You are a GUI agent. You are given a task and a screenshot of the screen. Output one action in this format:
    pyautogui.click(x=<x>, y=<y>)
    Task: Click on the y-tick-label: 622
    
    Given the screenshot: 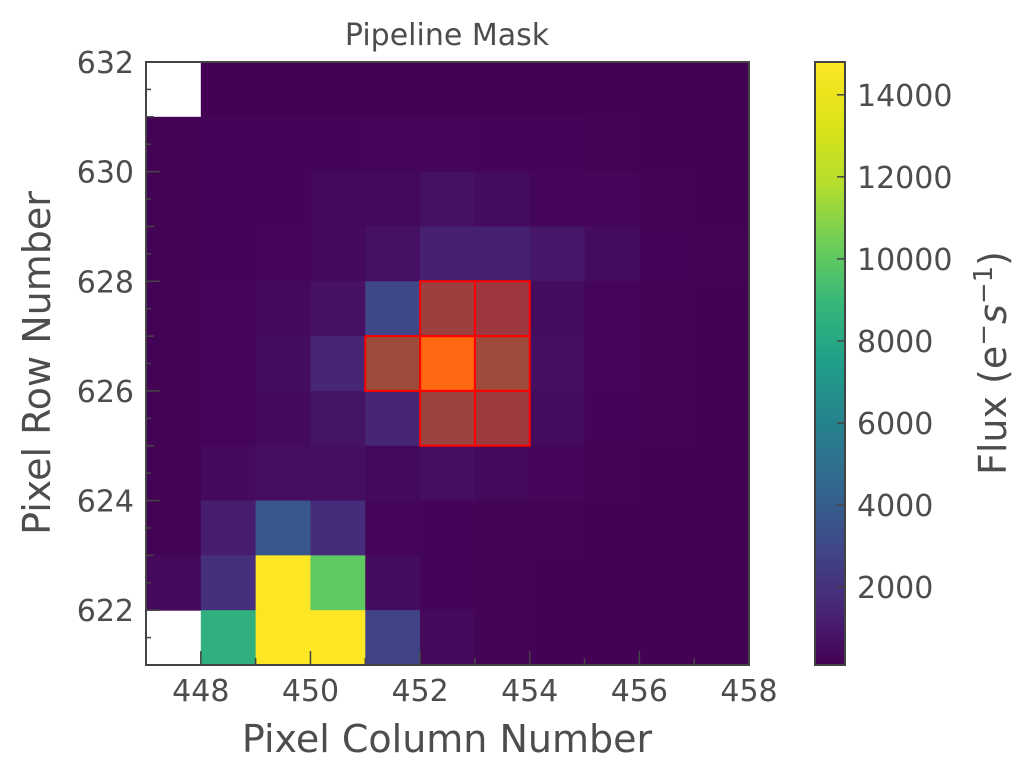 What is the action you would take?
    pyautogui.click(x=105, y=611)
    